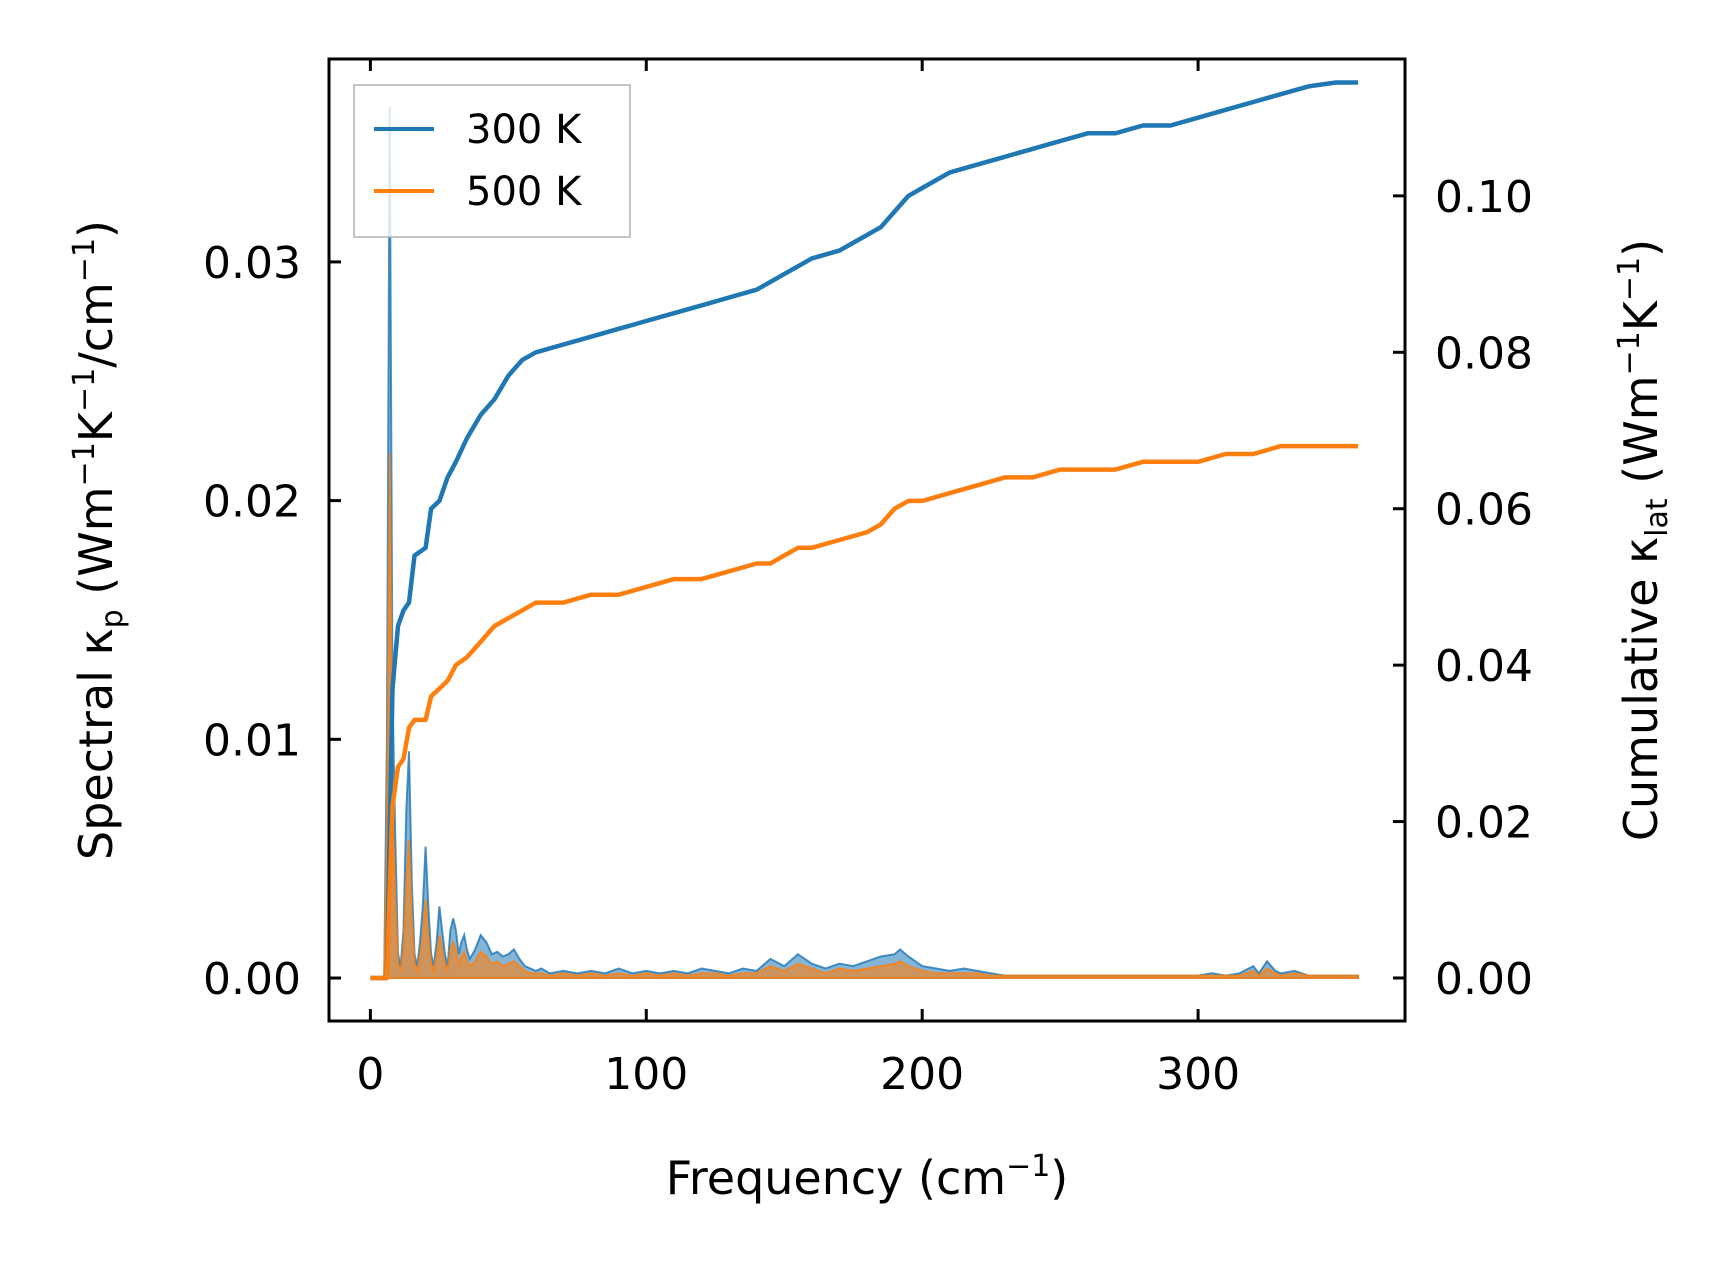  I want to click on y-right-tick-label: 0.08, so click(1484, 353).